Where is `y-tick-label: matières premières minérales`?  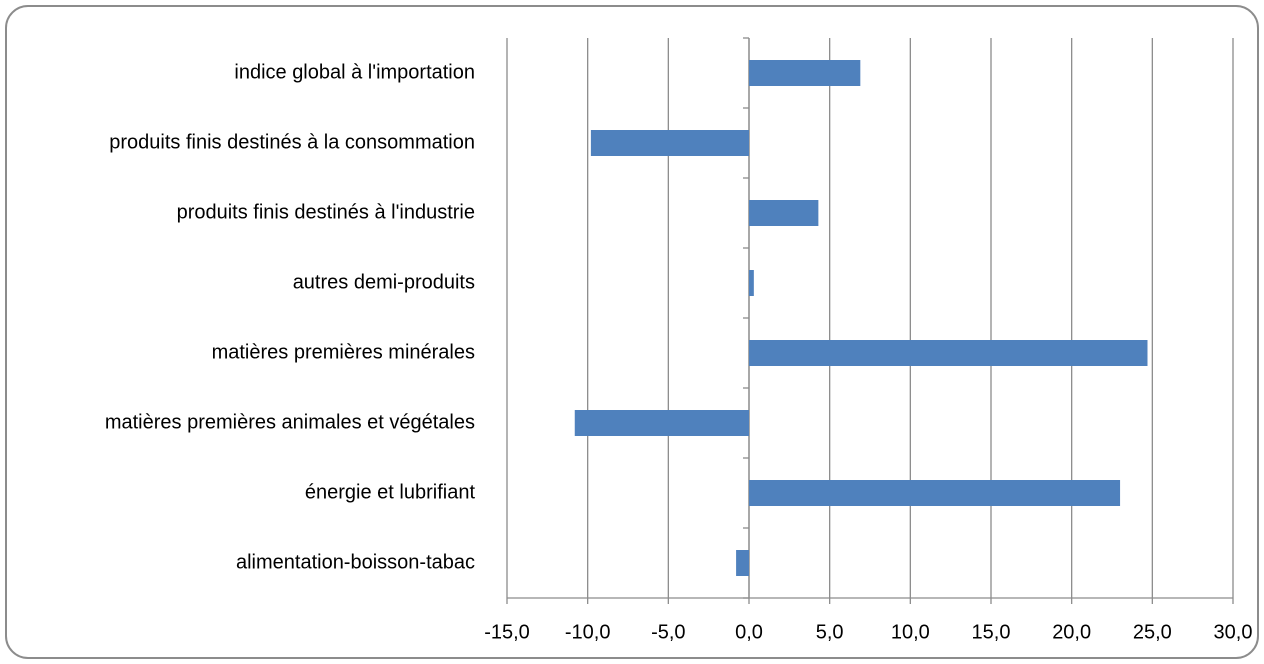
y-tick-label: matières premières minérales is located at coordinates (343, 352).